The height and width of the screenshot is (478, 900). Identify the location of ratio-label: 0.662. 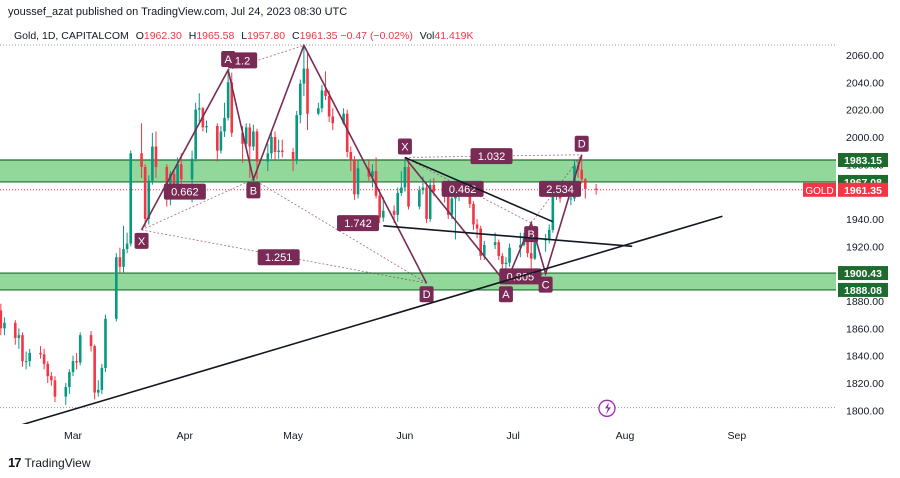
(184, 191).